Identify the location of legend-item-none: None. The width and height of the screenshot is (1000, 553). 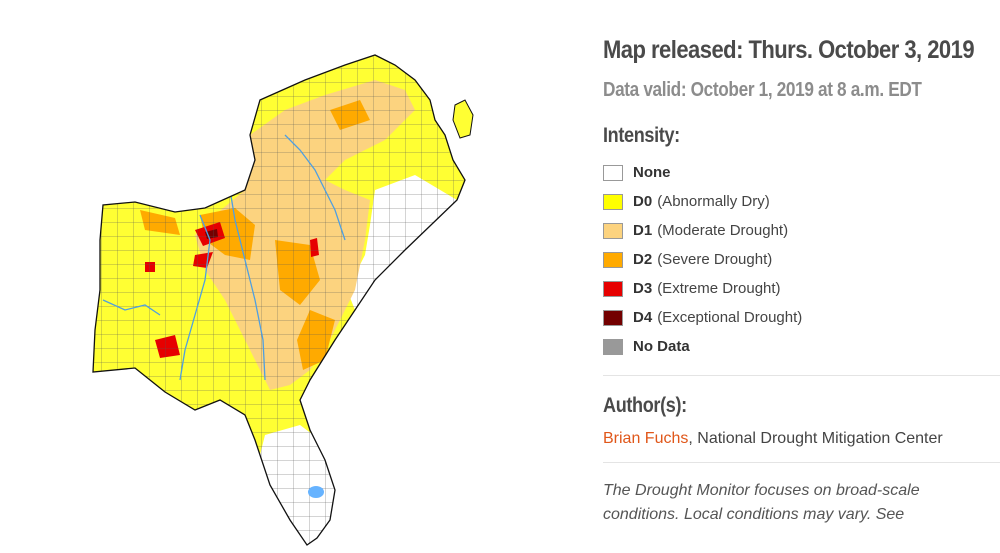
(801, 172).